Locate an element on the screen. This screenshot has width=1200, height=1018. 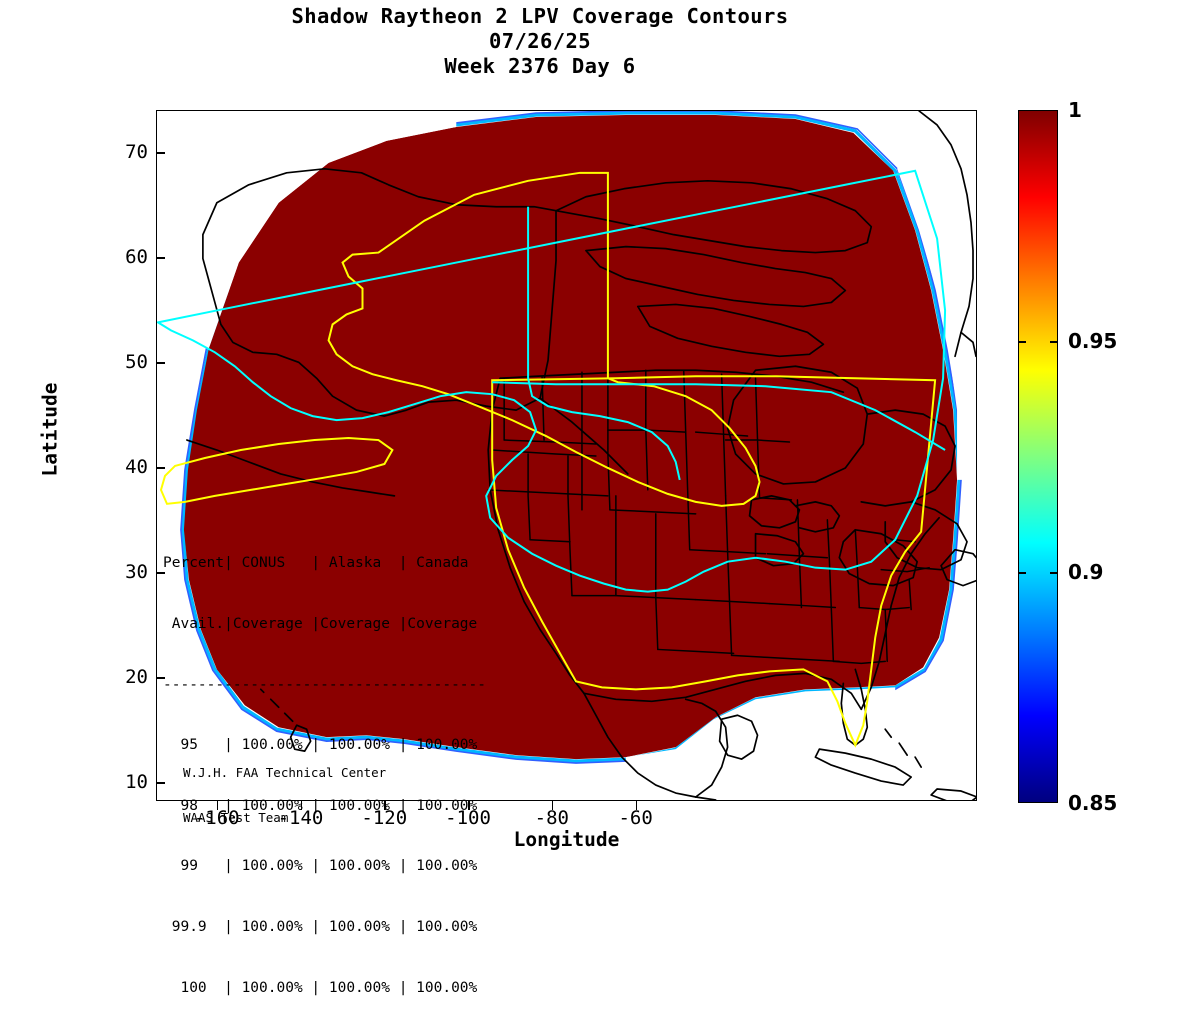
coastline-cuba is located at coordinates (863, 767).